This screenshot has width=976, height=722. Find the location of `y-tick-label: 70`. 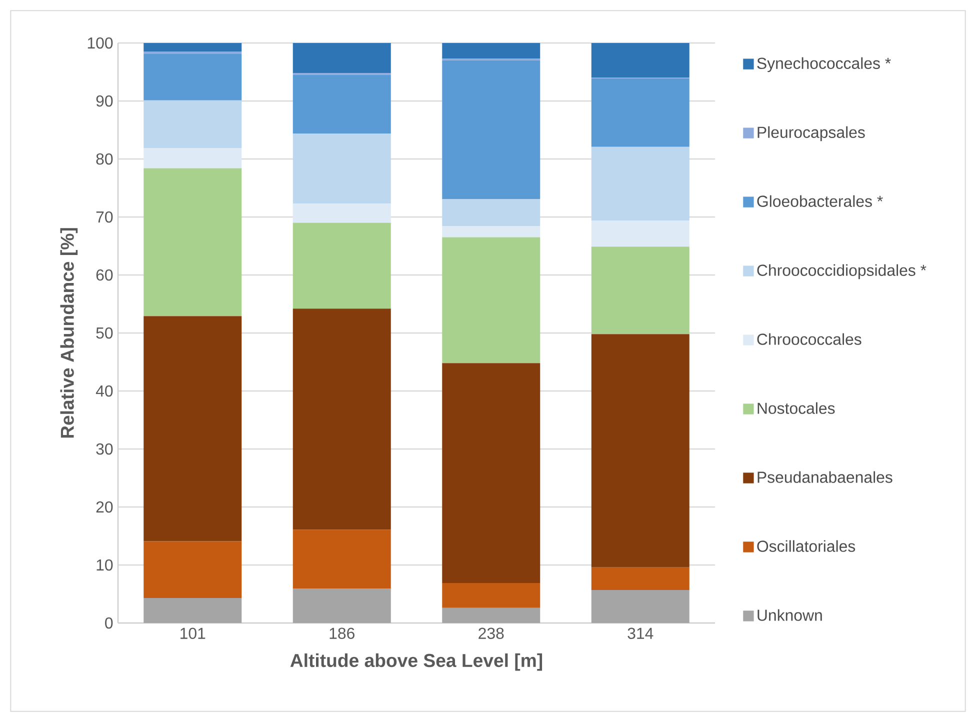

y-tick-label: 70 is located at coordinates (104, 217).